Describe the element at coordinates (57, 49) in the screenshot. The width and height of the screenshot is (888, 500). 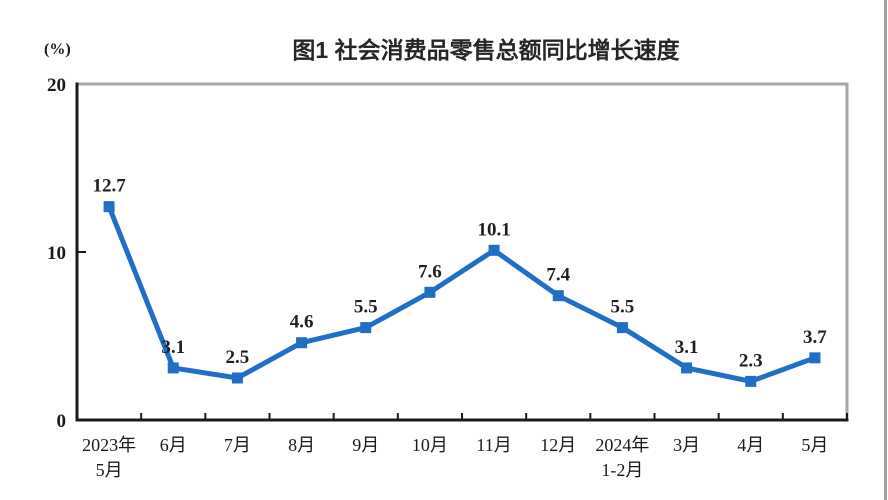
I see `y-axis-unit-label: (%)` at that location.